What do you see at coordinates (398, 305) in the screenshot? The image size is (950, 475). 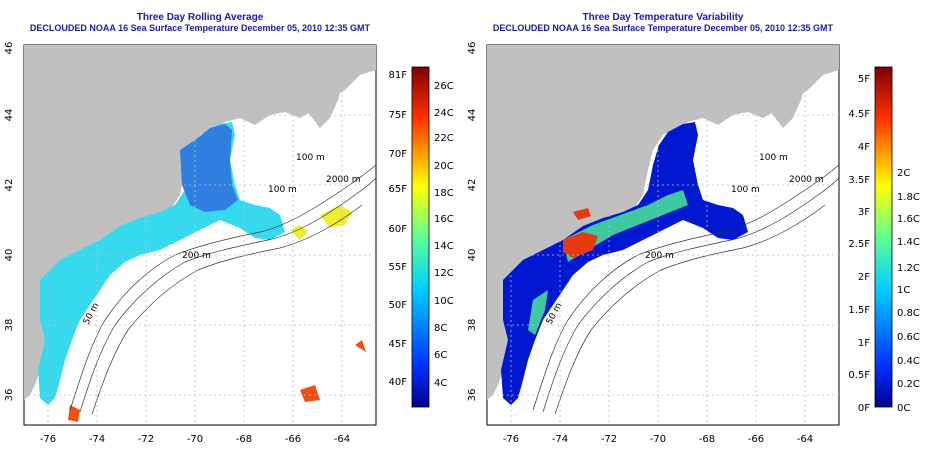 I see `colorbar-f-label: 50F` at bounding box center [398, 305].